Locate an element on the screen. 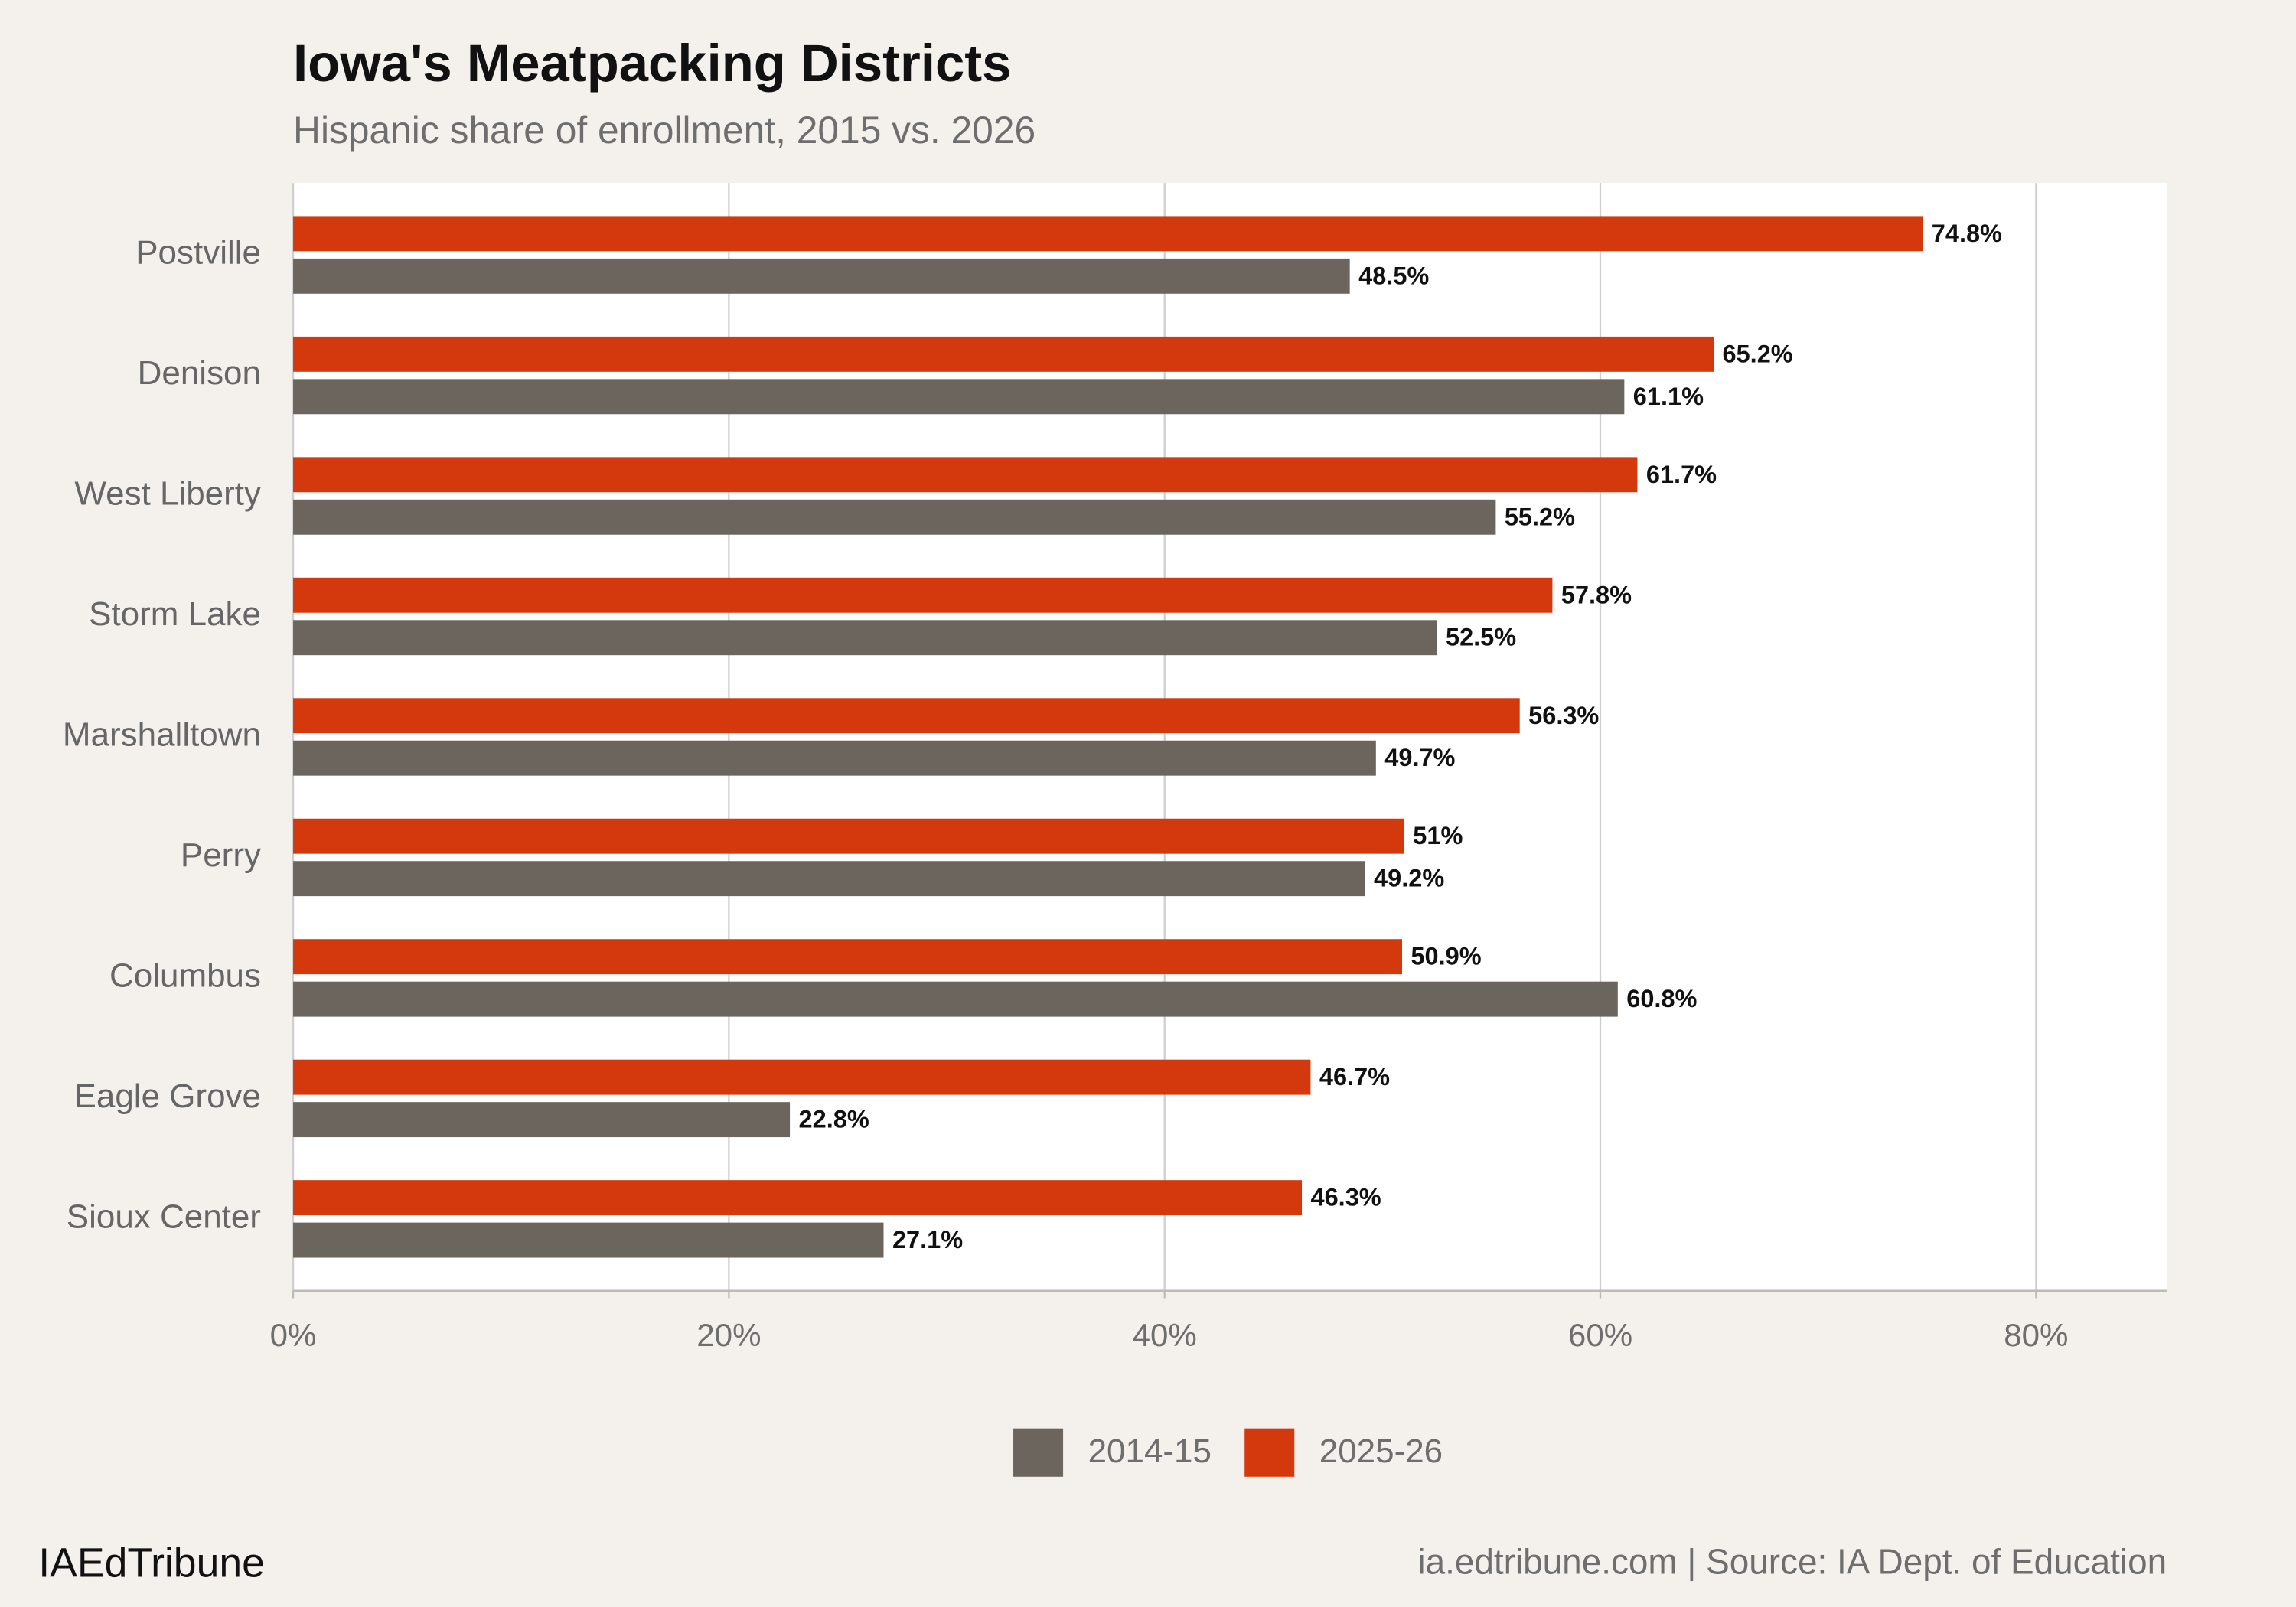 The image size is (2296, 1607). value-label: 51% is located at coordinates (1438, 835).